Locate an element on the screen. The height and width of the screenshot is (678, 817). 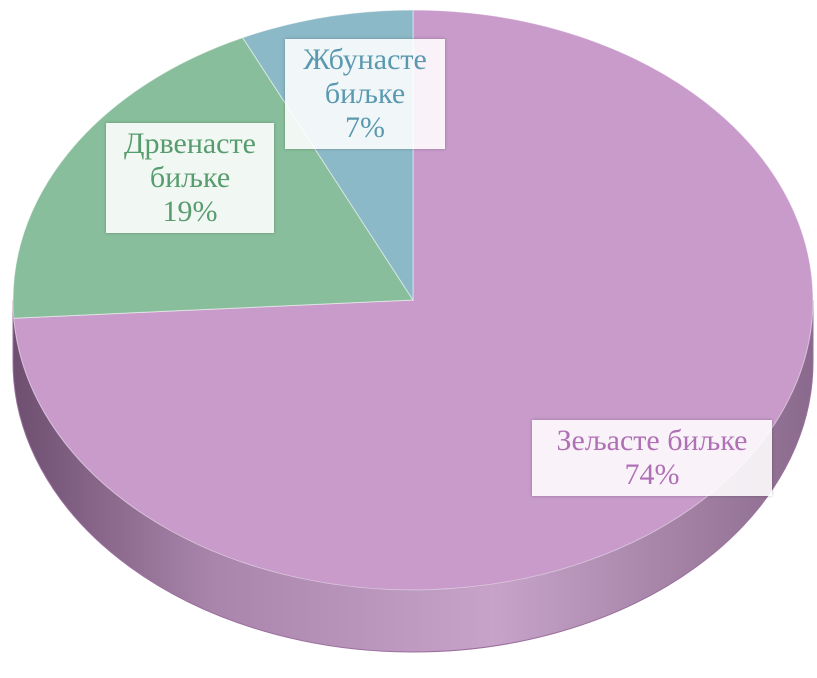
category-label: Жбунасте биљке is located at coordinates (365, 76).